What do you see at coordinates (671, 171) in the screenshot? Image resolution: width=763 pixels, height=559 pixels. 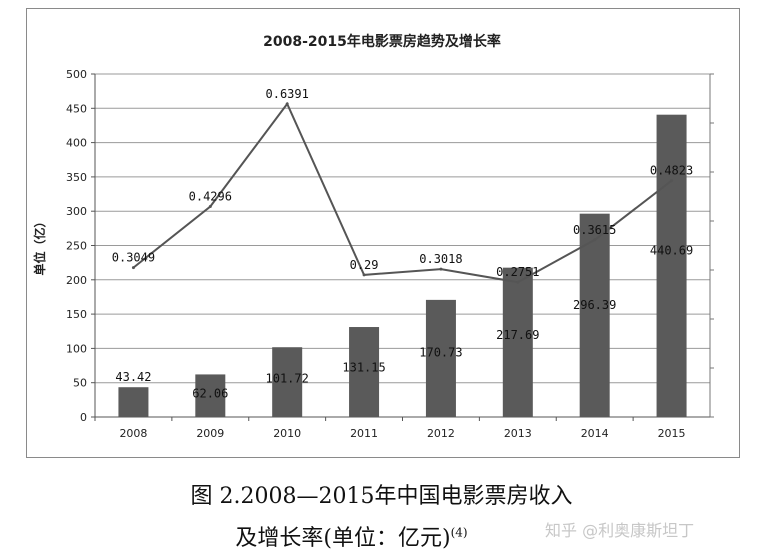 I see `growth-value-label: 0.4823` at bounding box center [671, 171].